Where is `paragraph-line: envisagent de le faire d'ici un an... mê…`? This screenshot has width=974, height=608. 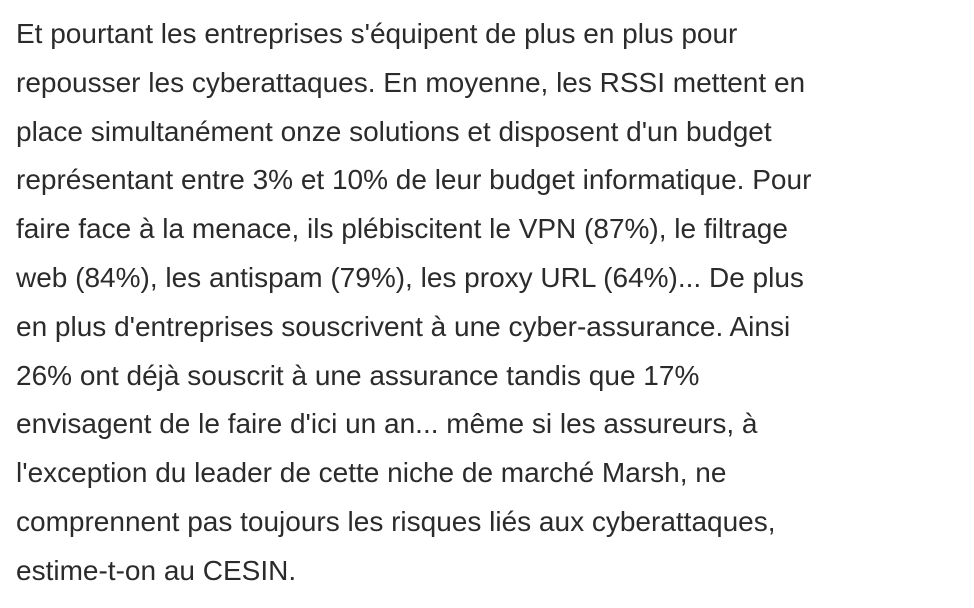
paragraph-line: envisagent de le faire d'ici un an... mê… is located at coordinates (387, 424).